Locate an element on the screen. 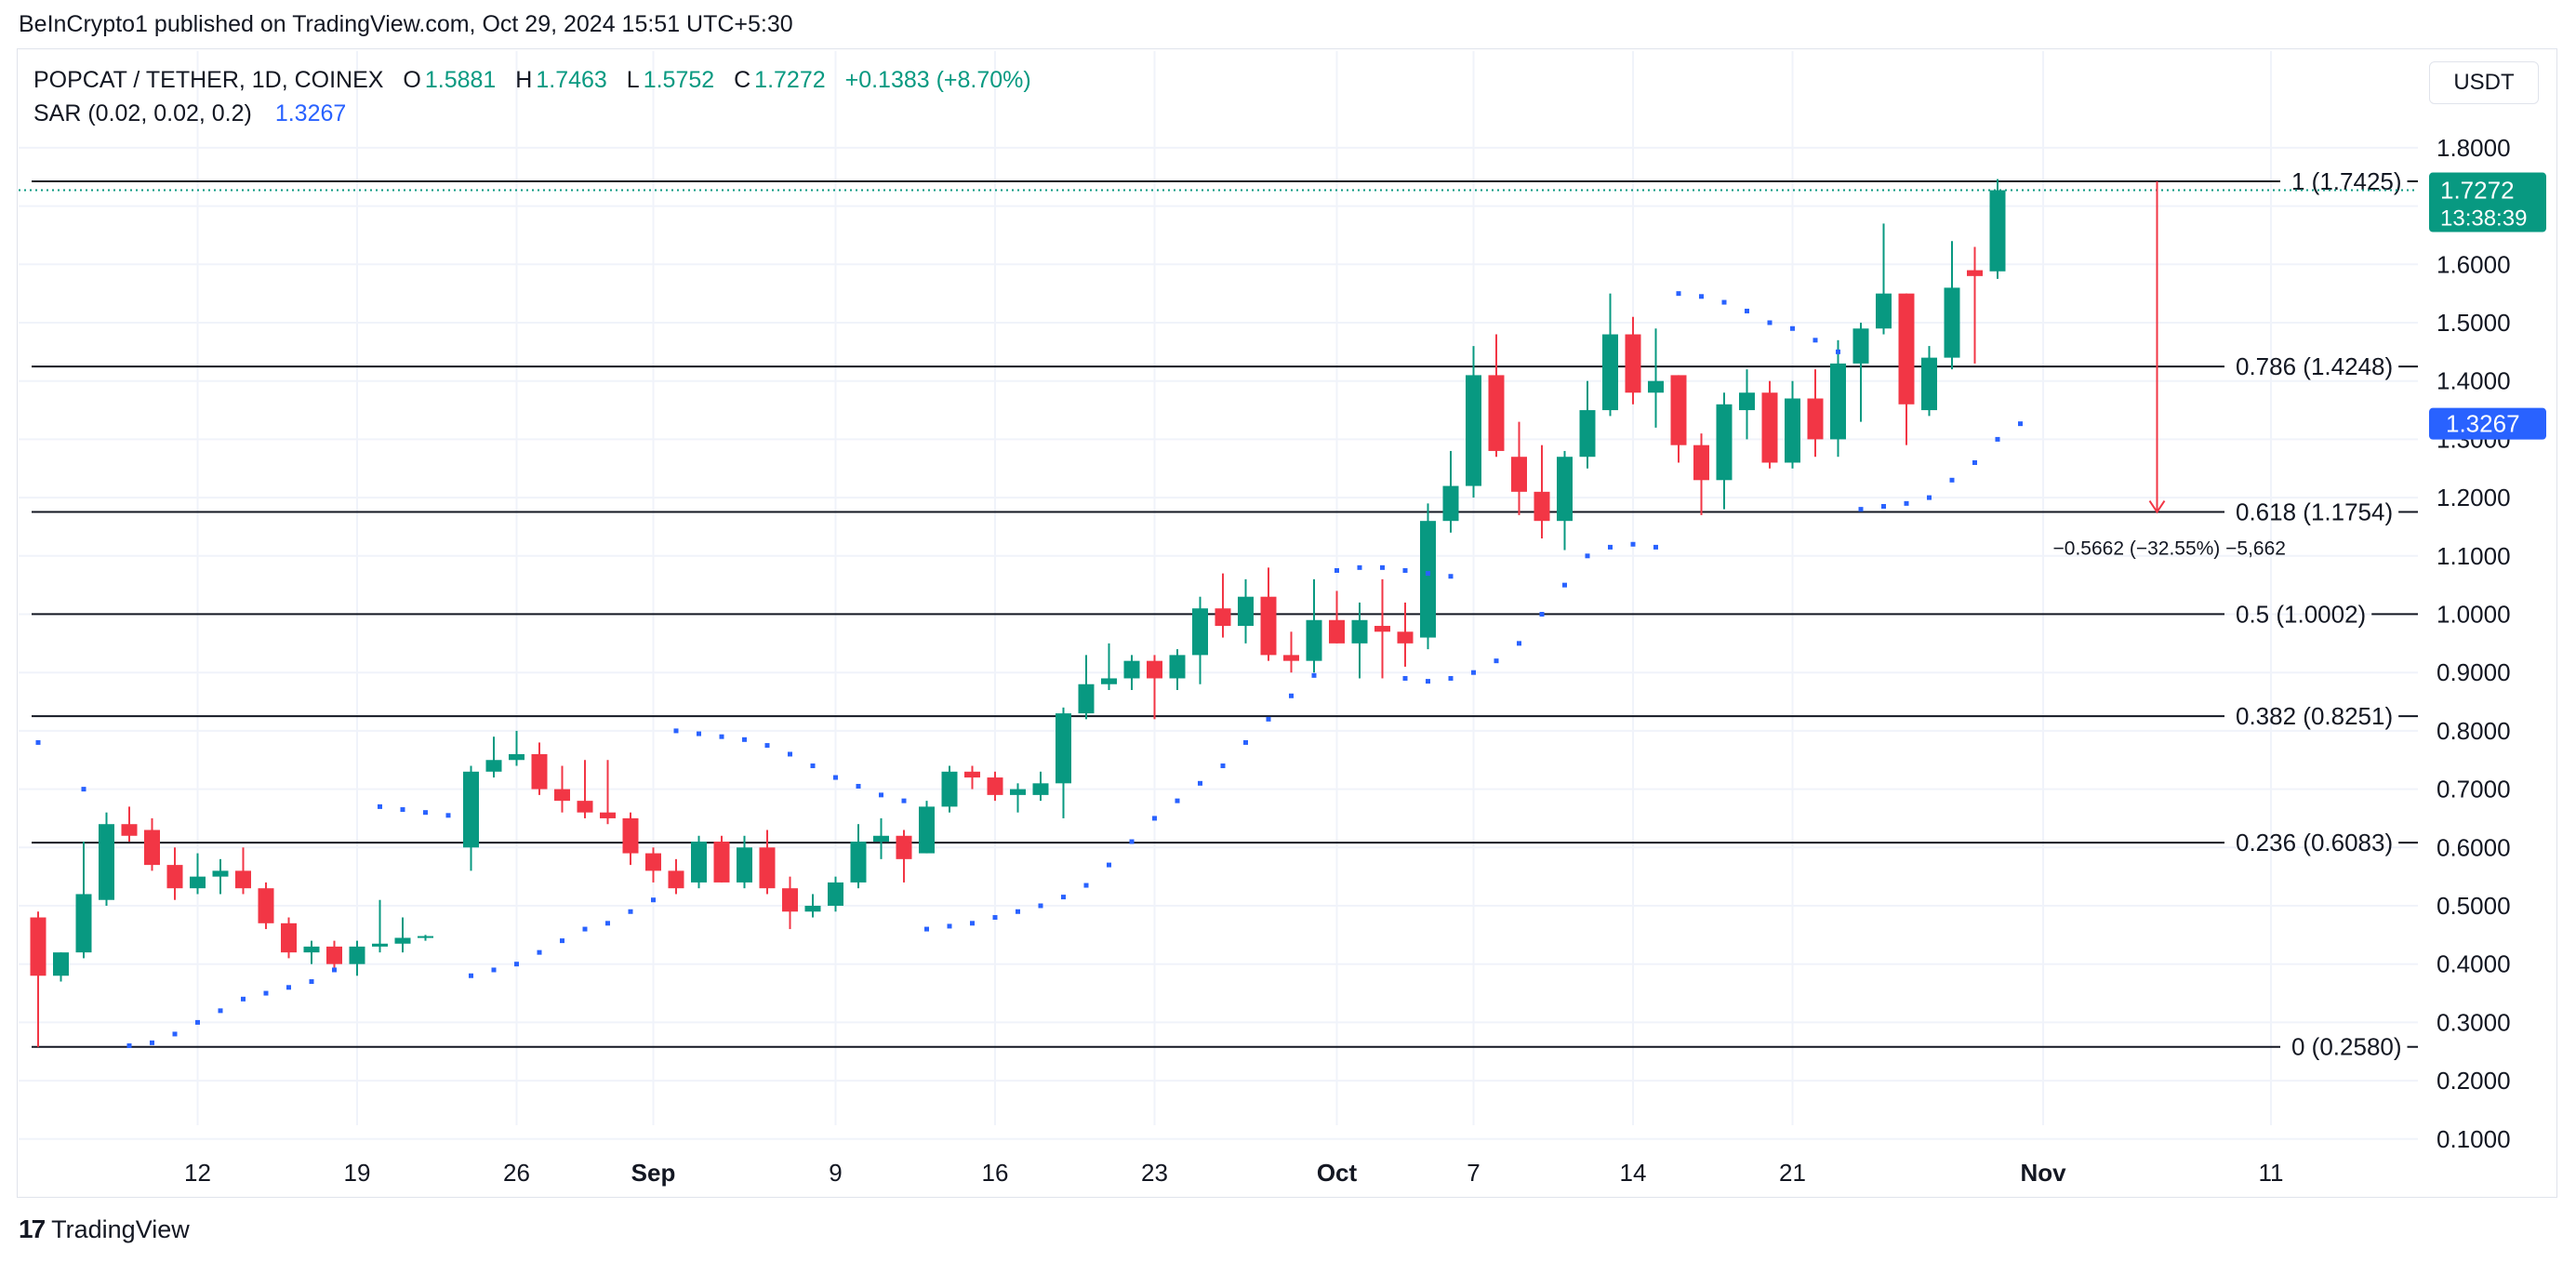  open-value: 1.5881 is located at coordinates (460, 80).